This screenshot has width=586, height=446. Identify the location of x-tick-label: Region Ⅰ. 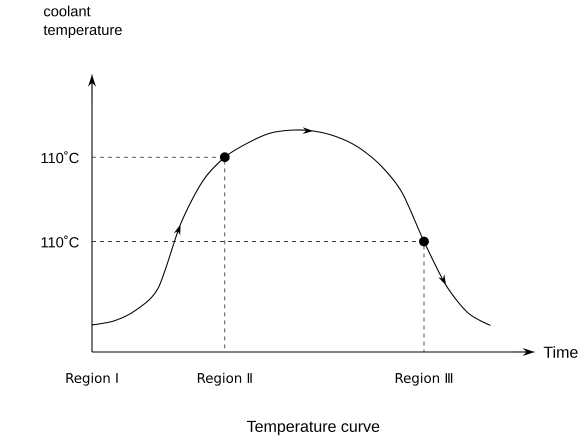
(92, 379).